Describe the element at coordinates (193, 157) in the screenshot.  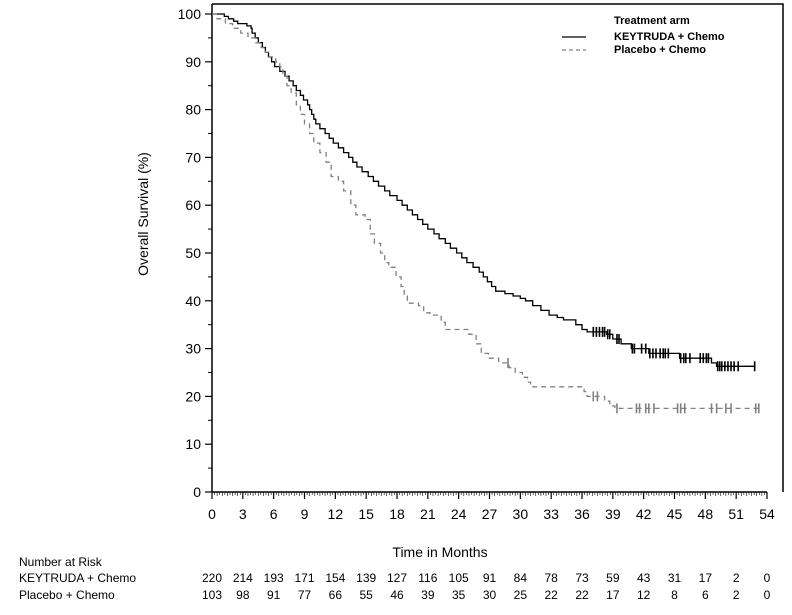
I see `y-tick-label: 70` at that location.